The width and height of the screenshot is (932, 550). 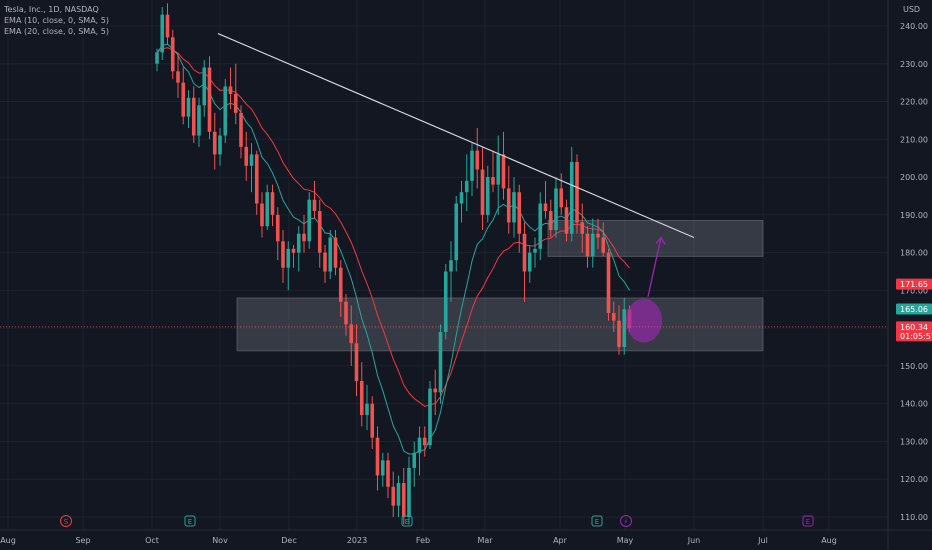 I want to click on price-tick-label: 150.00, so click(x=914, y=366).